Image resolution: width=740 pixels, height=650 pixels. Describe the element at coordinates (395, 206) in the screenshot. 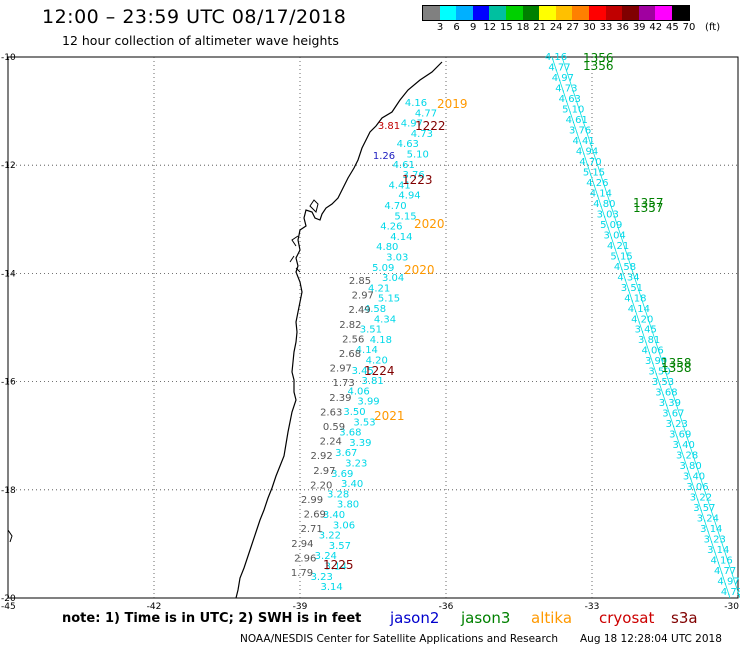

I see `swh-value: 4.70` at that location.